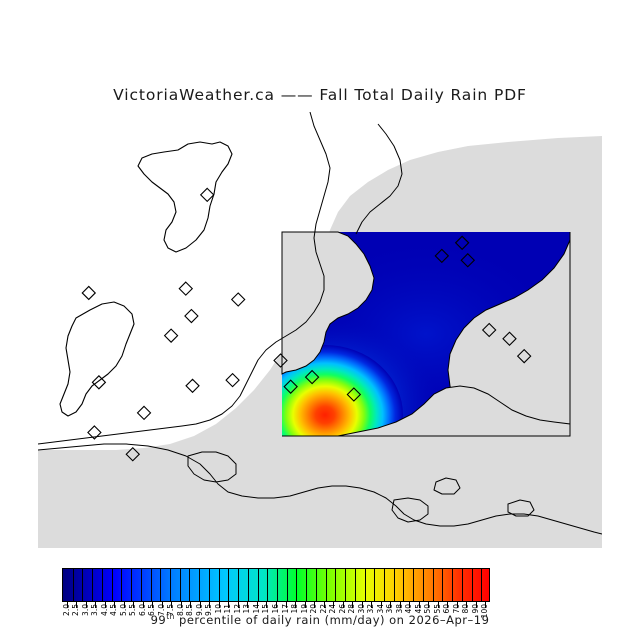  I want to click on colorbar-gradient, so click(276, 585).